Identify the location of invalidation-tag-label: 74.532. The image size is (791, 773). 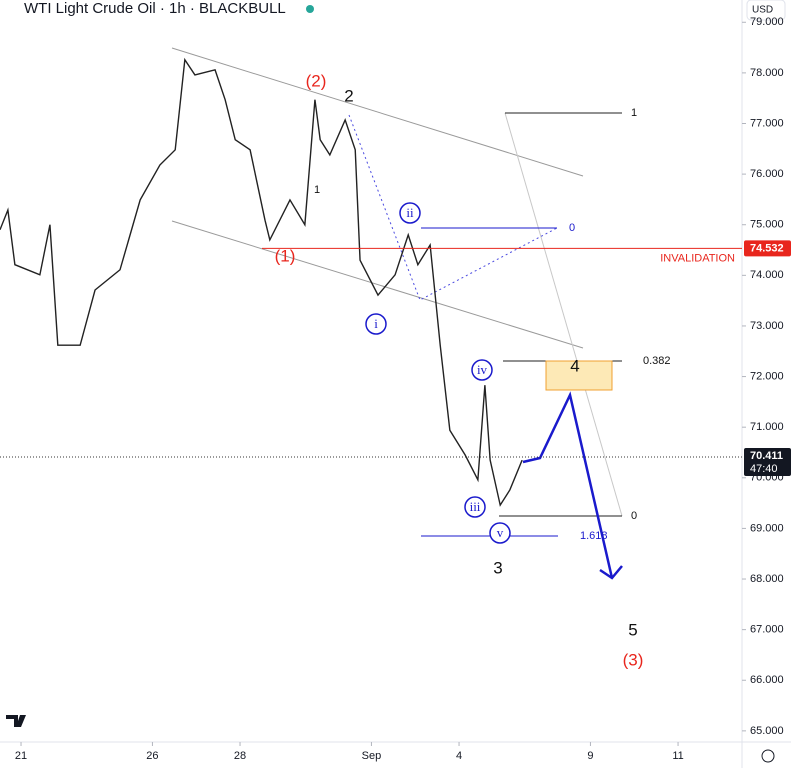
(767, 248).